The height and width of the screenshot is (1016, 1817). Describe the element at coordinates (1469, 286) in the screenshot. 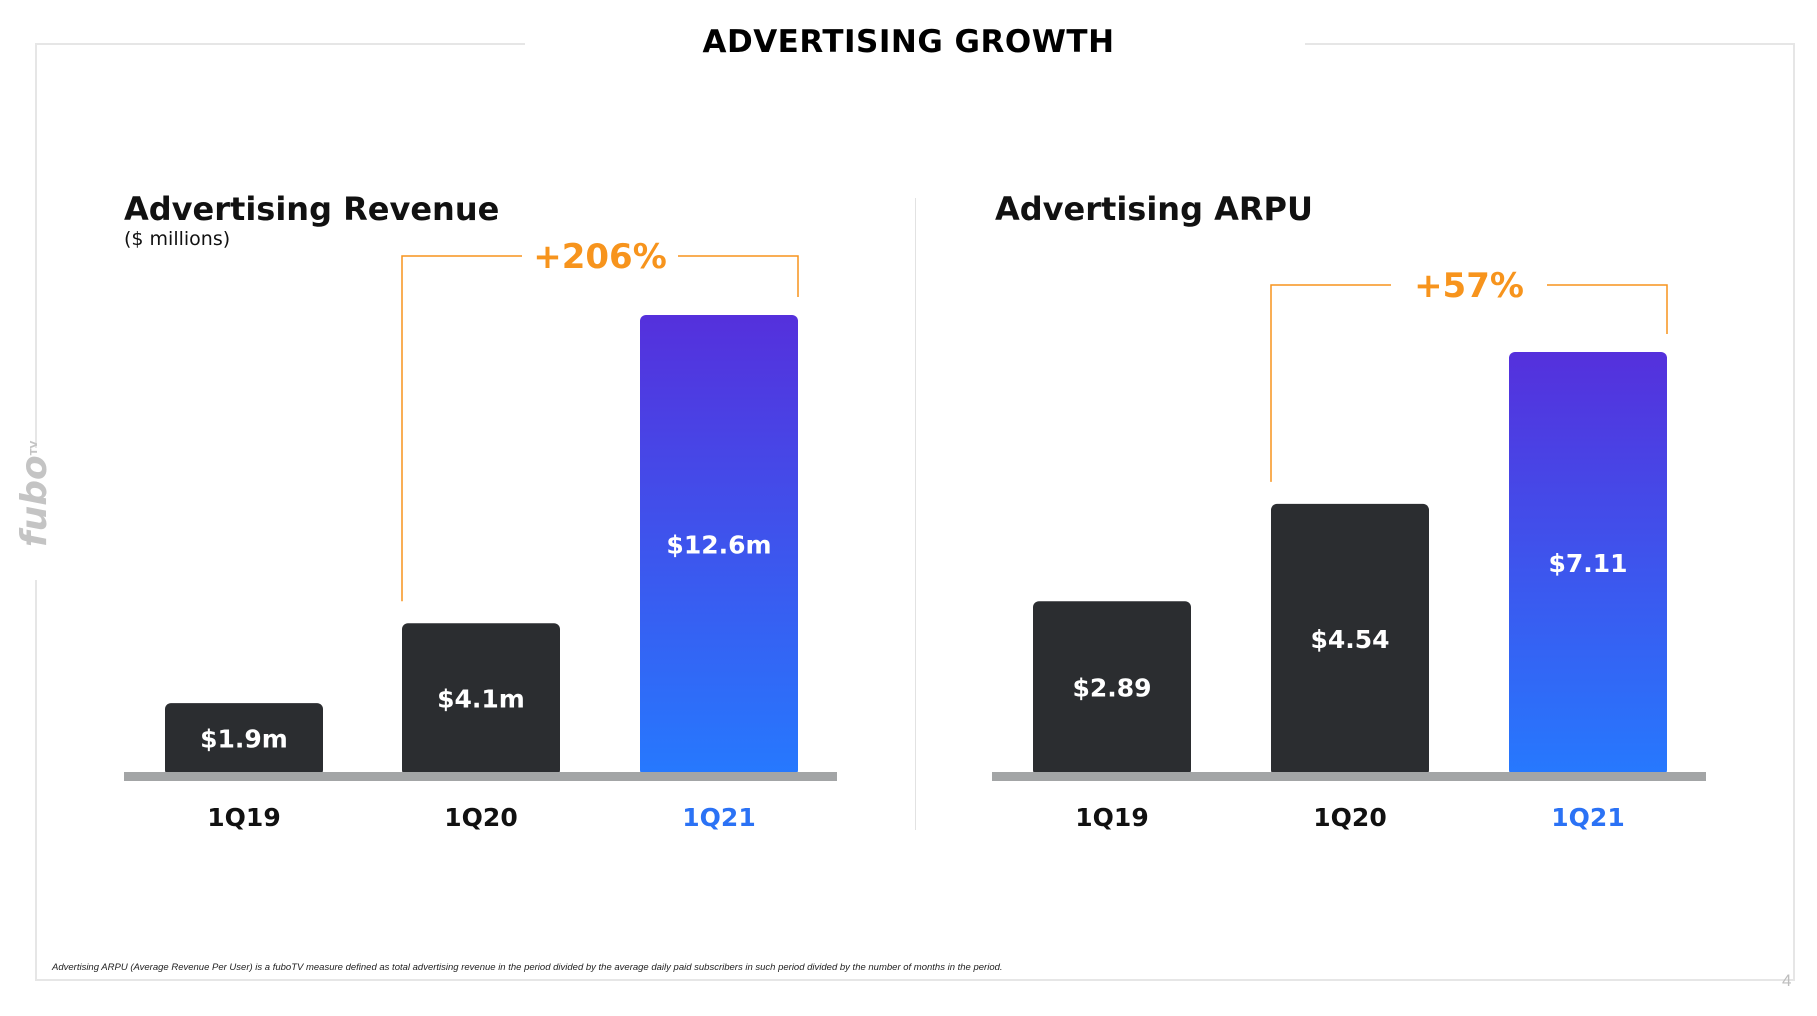

I see `growth-label-1: +57%` at that location.